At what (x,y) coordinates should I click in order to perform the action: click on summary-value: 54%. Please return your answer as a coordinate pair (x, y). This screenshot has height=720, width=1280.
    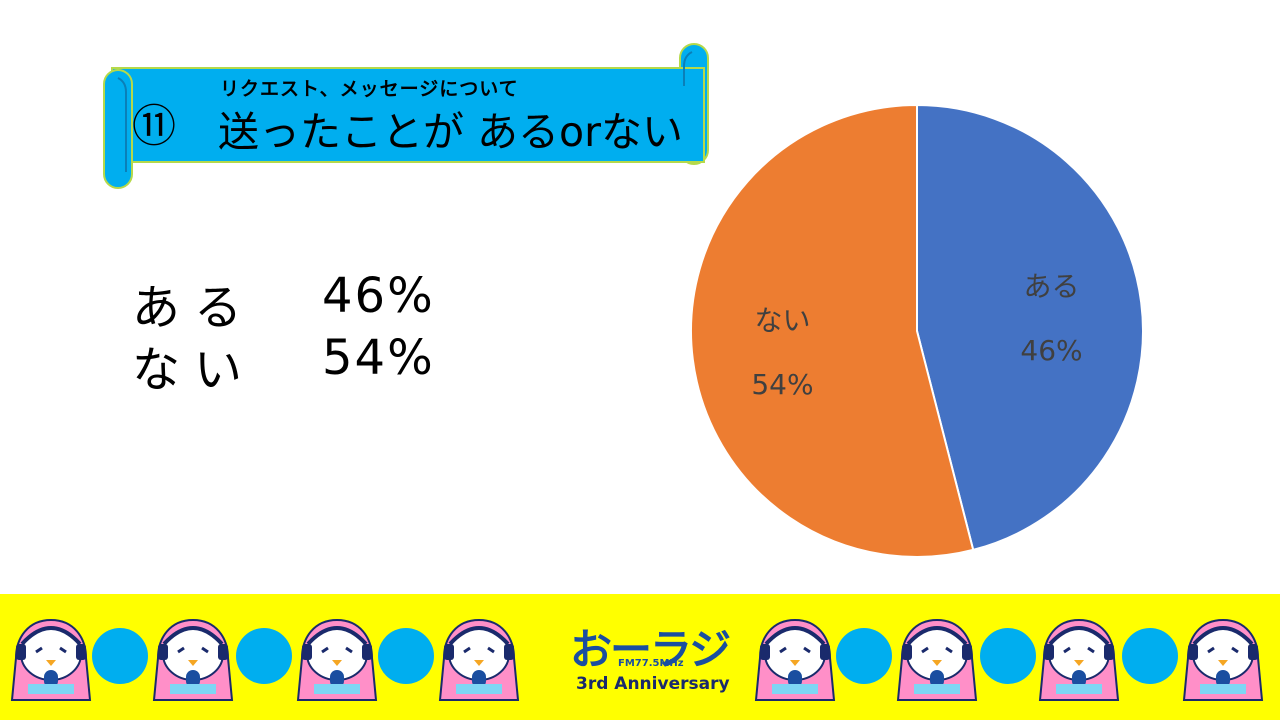
    Looking at the image, I should click on (378, 358).